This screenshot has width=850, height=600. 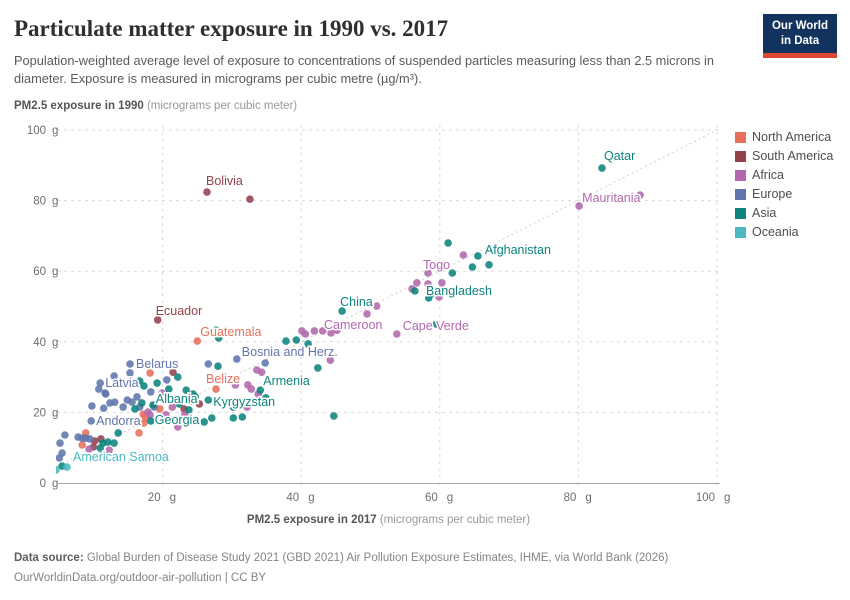 What do you see at coordinates (197, 341) in the screenshot?
I see `data-point-guatemala` at bounding box center [197, 341].